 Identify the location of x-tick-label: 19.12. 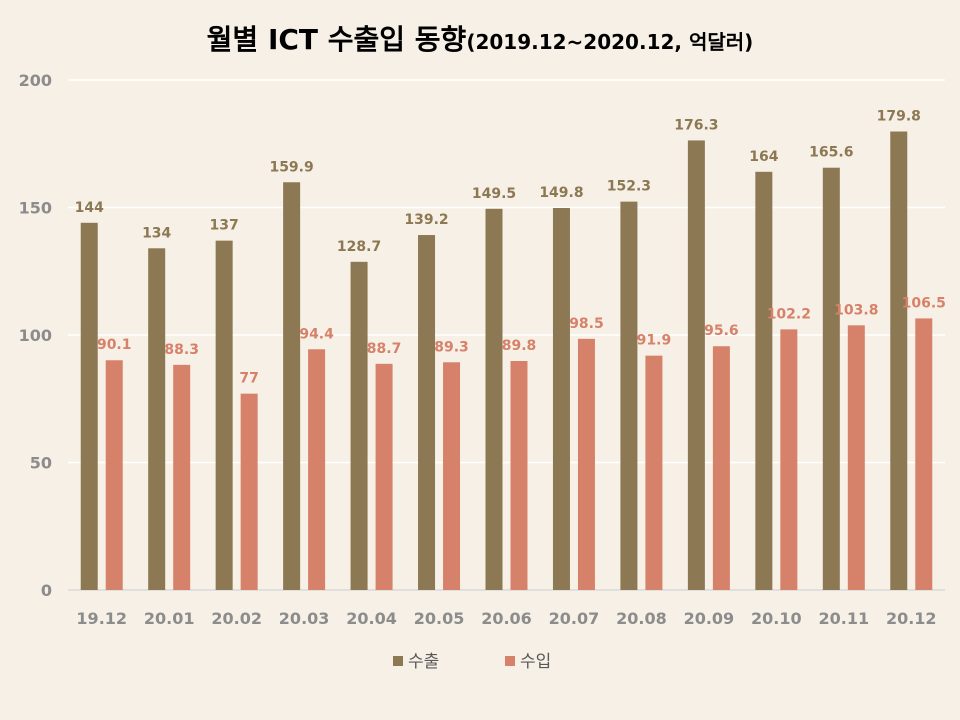
(101, 618).